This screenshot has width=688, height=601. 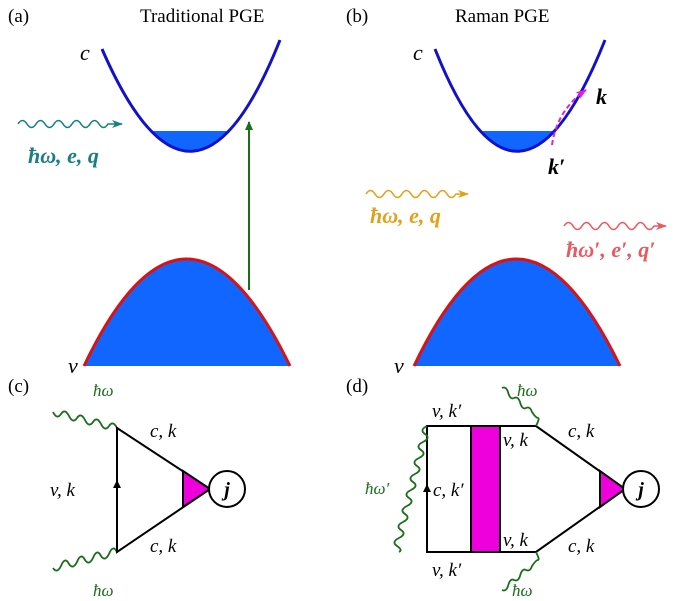 I want to click on panel-a-title: Traditional PGE, so click(x=202, y=16).